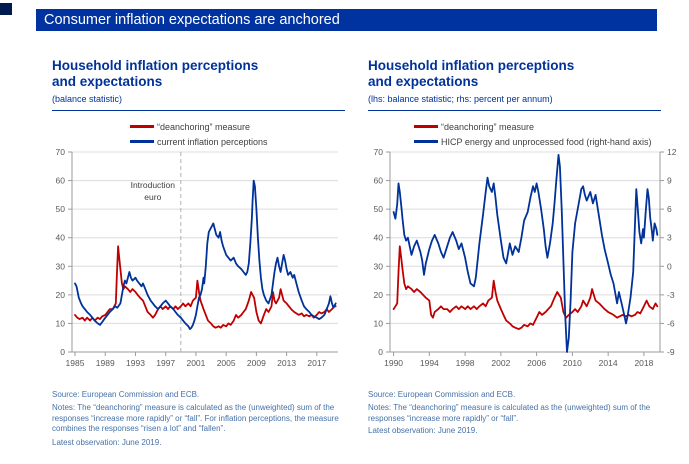  What do you see at coordinates (75, 363) in the screenshot?
I see `svg-text: 1985` at bounding box center [75, 363].